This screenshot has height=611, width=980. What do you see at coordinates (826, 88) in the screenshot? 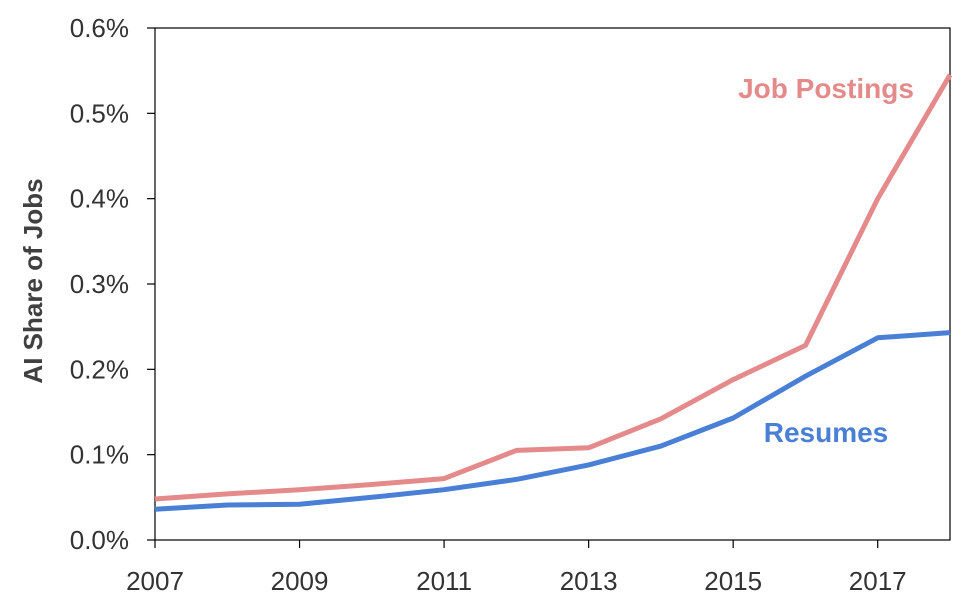
I see `series-label-job-postings: Job Postings` at bounding box center [826, 88].